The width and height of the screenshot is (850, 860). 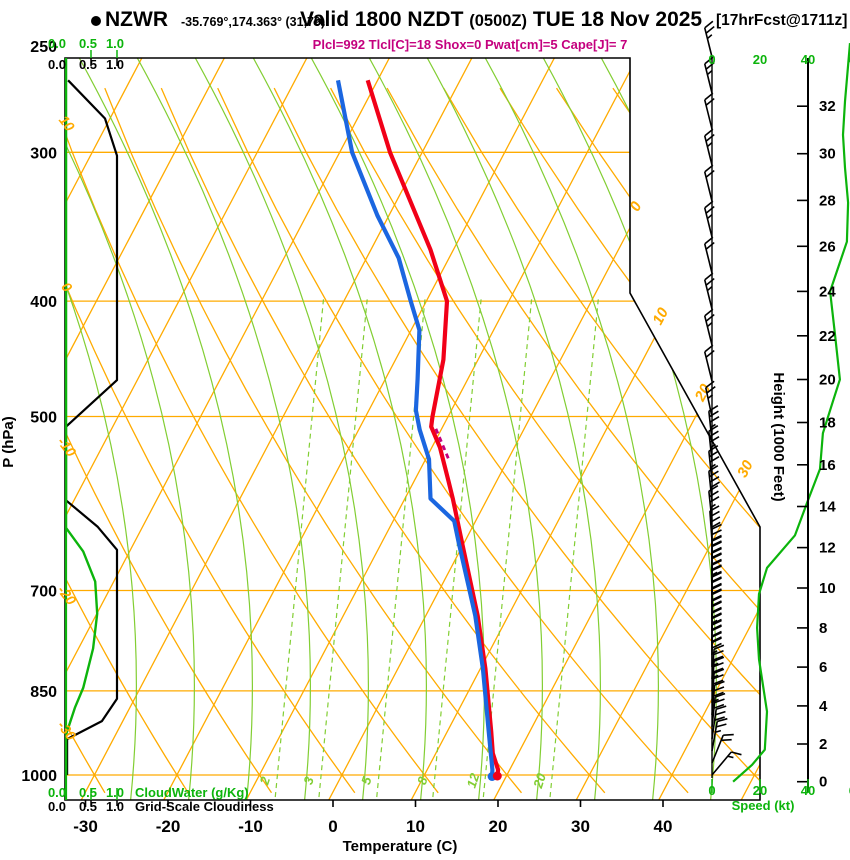 I want to click on height-tick-label: 24, so click(x=827, y=291).